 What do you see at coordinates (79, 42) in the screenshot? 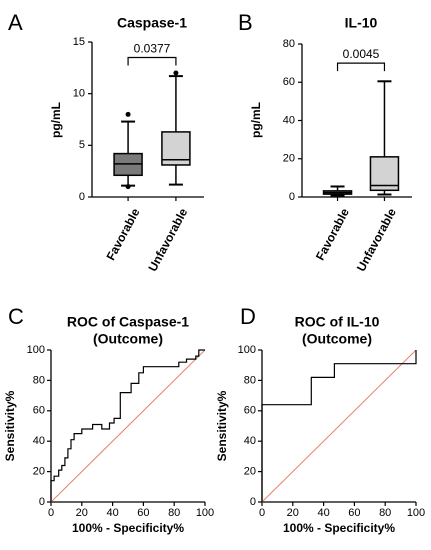
I see `y-tick-label: 15` at bounding box center [79, 42].